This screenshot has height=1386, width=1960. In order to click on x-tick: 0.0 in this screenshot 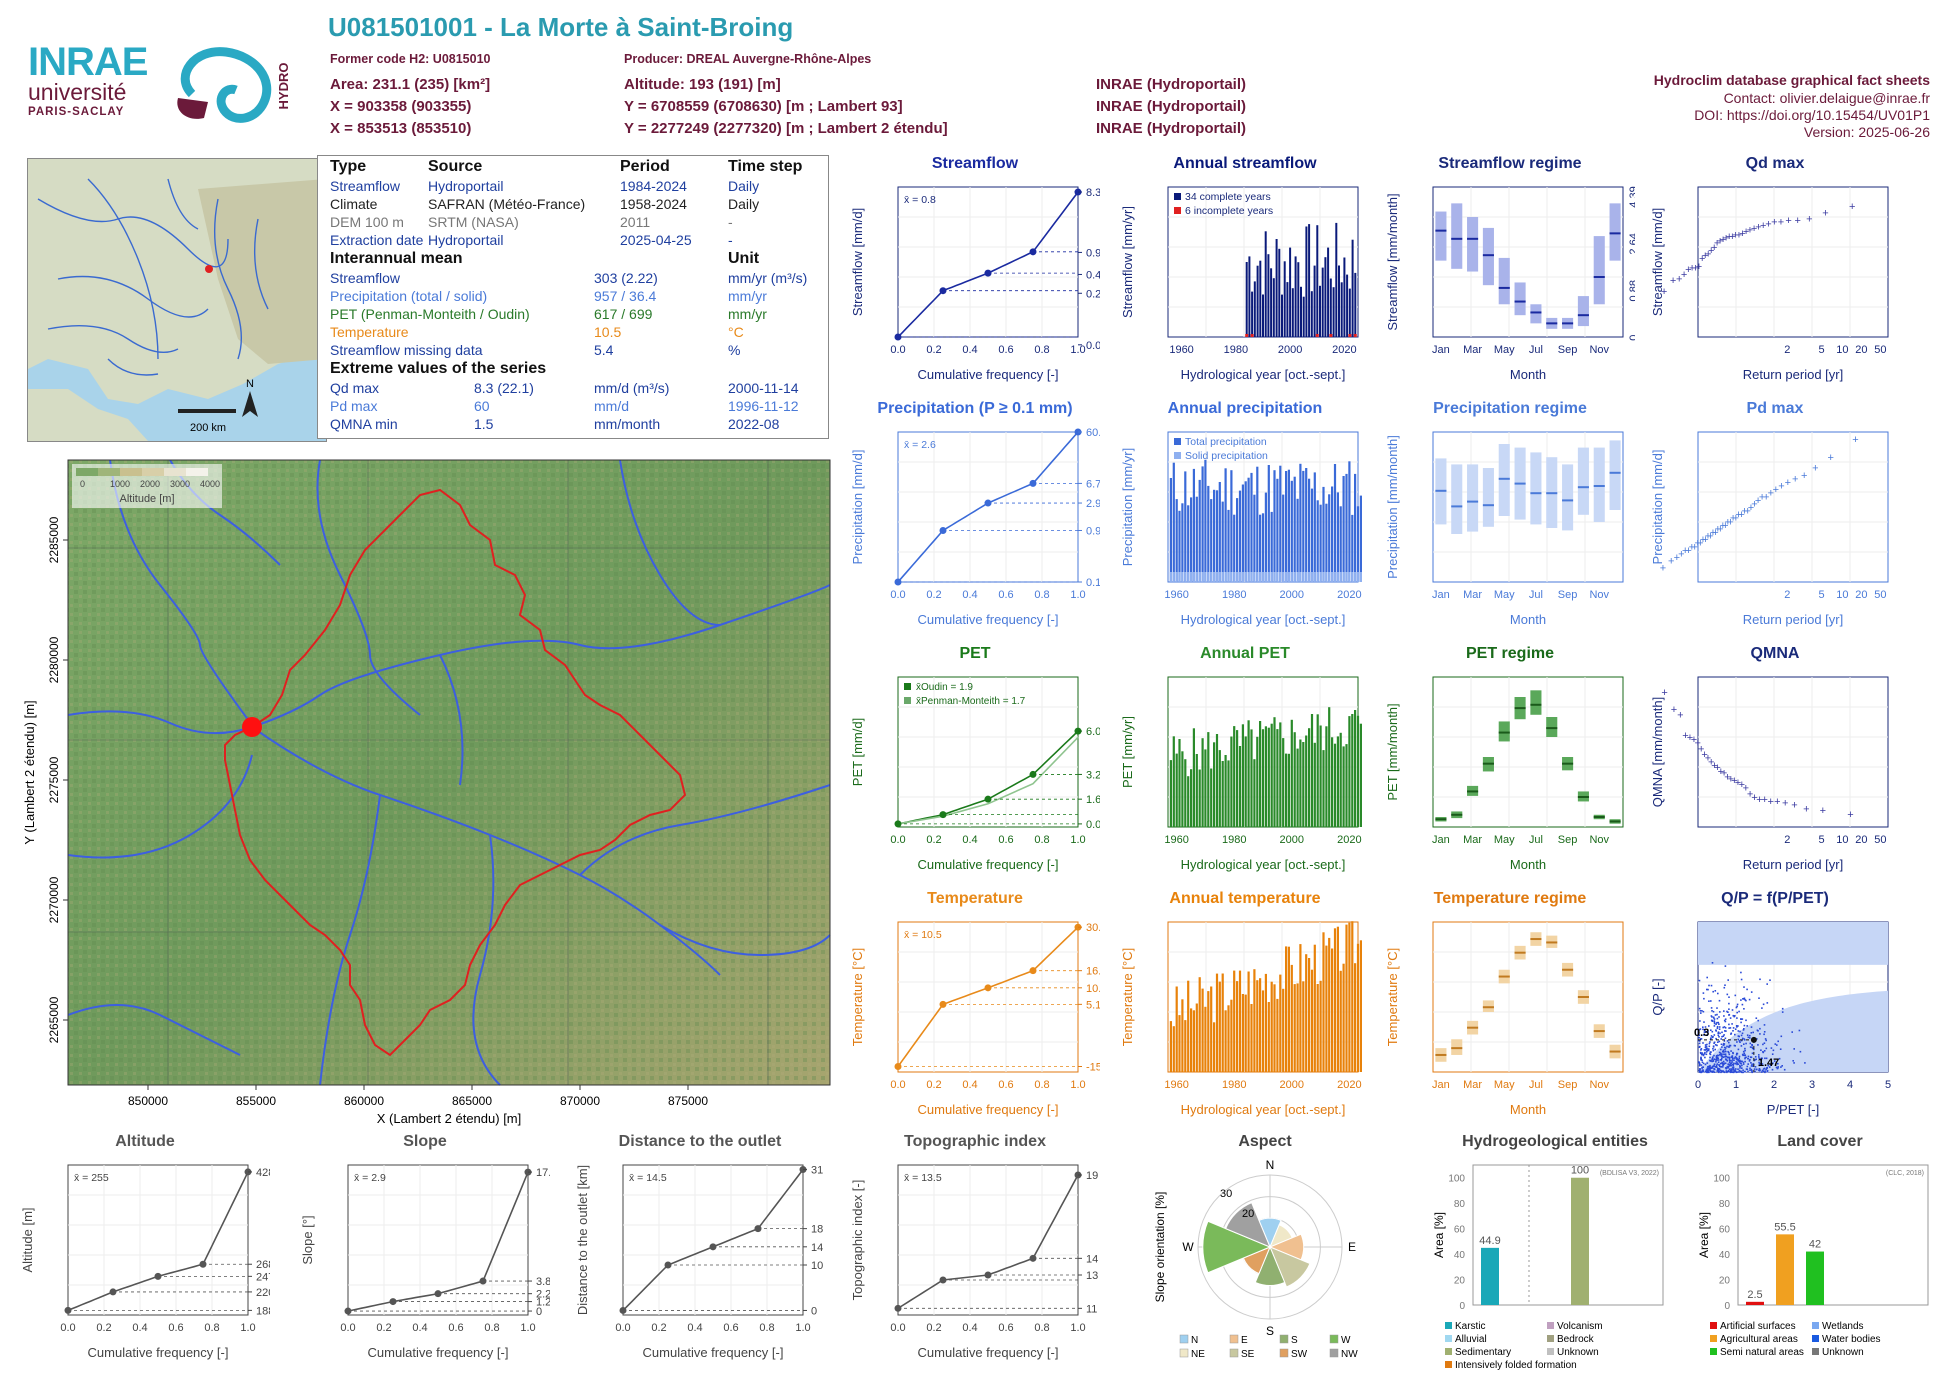, I will do `click(897, 840)`.